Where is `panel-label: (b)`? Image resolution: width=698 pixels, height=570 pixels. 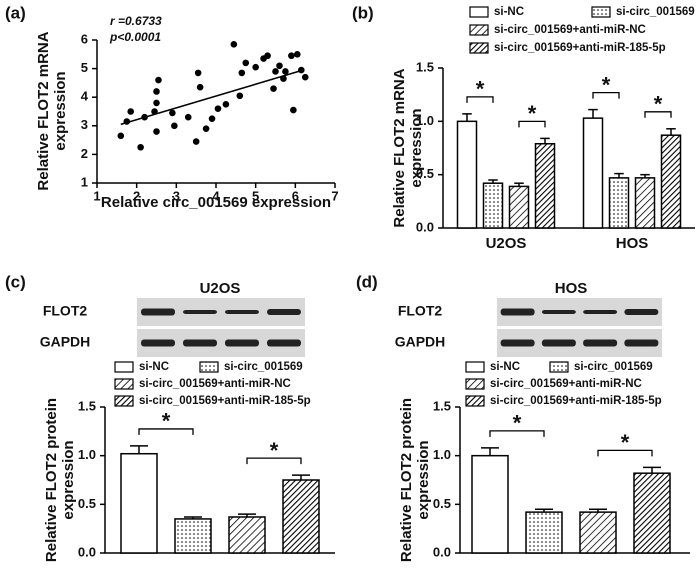
panel-label: (b) is located at coordinates (363, 12).